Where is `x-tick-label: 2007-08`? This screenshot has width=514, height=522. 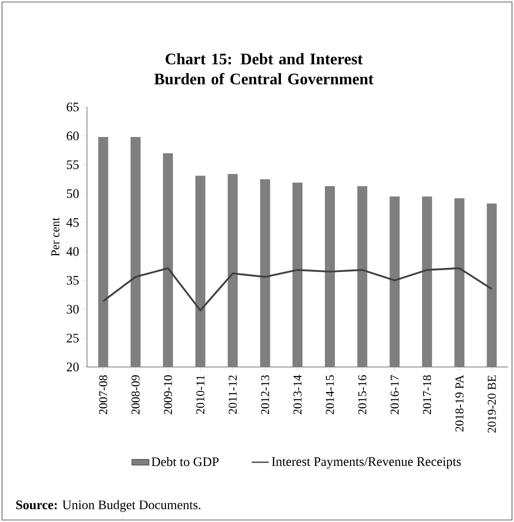
x-tick-label: 2007-08 is located at coordinates (103, 394).